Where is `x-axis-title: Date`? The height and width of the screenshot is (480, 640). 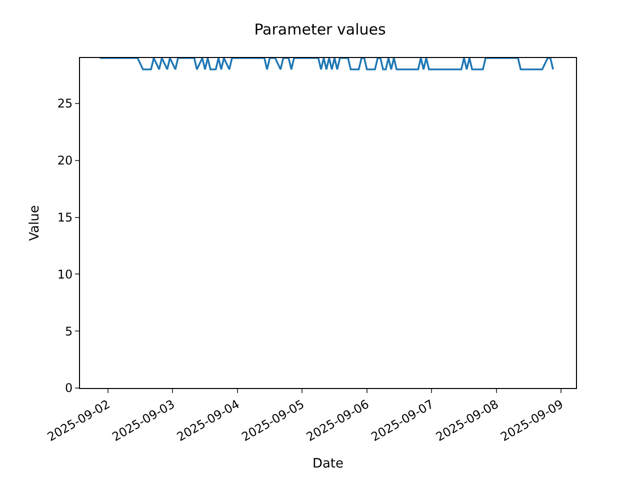 x-axis-title: Date is located at coordinates (328, 464).